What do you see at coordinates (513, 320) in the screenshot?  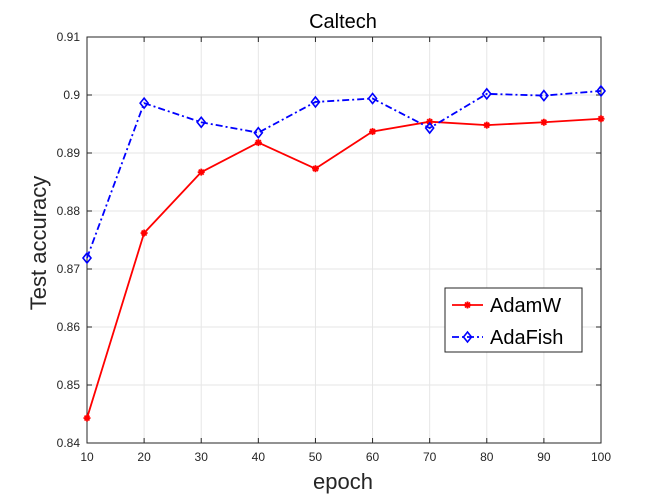 I see `legend: AdamW AdaFish` at bounding box center [513, 320].